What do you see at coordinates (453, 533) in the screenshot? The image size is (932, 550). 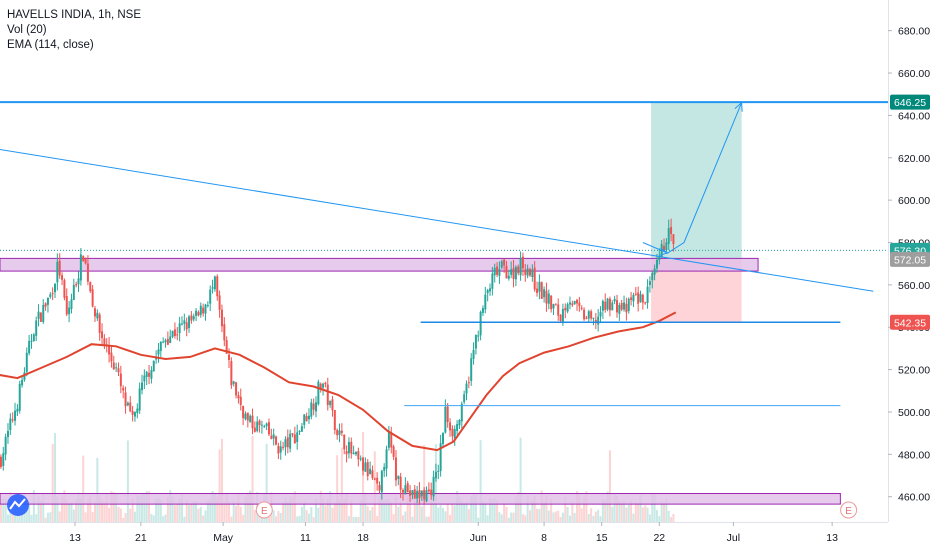 I see `time-axis: 13 21 May 11 18 Jun 8 15 22 Jul 13` at bounding box center [453, 533].